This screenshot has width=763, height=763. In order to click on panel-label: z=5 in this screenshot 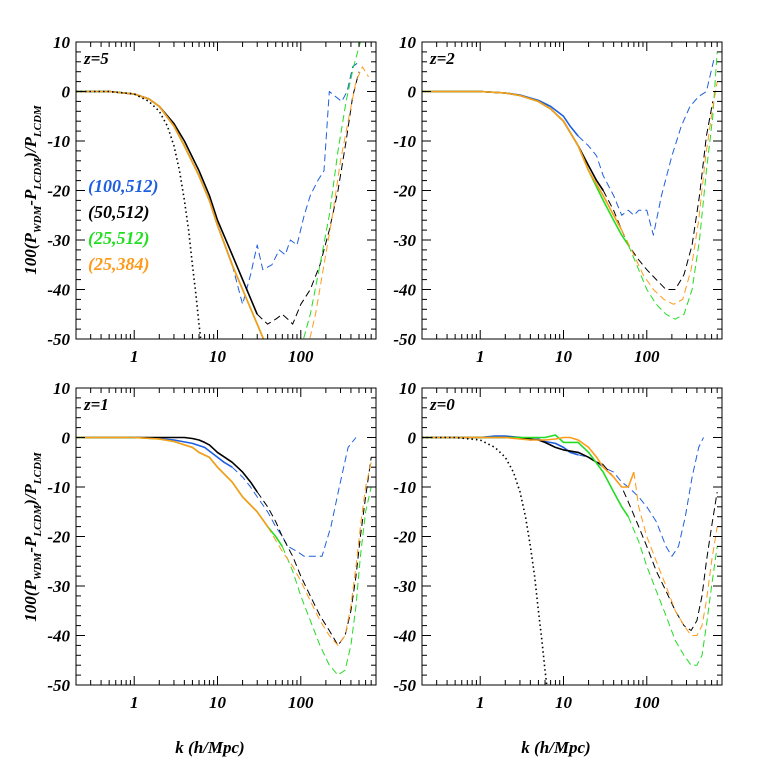, I will do `click(96, 58)`.